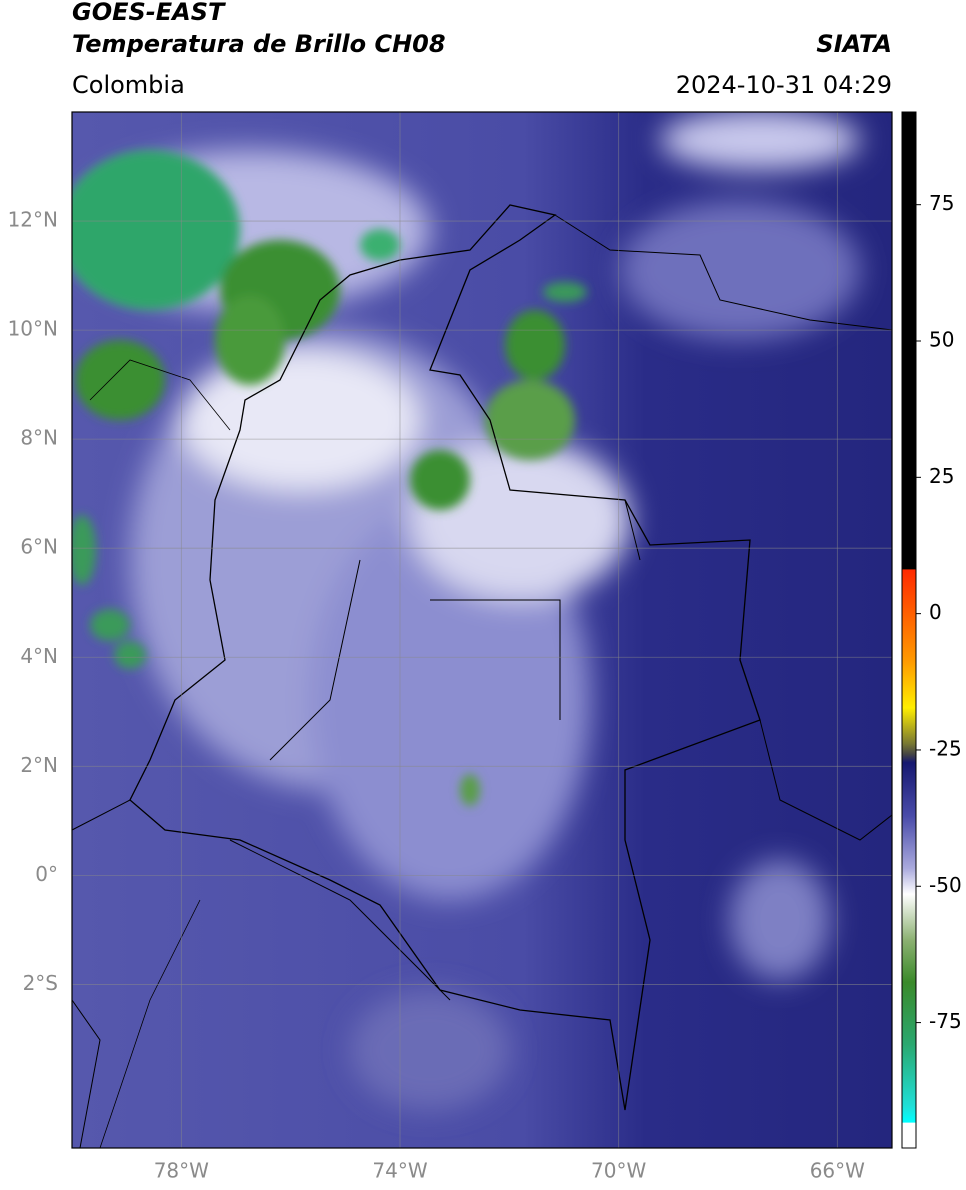  Describe the element at coordinates (46, 874) in the screenshot. I see `y-tick-label: 0°` at that location.